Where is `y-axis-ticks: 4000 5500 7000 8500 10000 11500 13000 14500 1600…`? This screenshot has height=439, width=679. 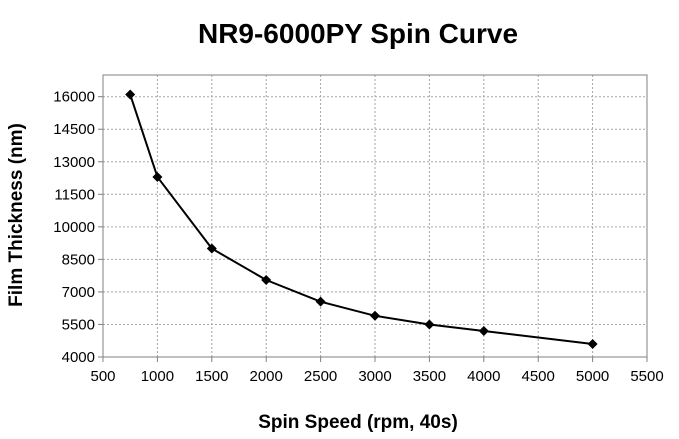
y-axis-ticks: 4000 5500 7000 8500 10000 11500 13000 14500 1600… is located at coordinates (78, 227).